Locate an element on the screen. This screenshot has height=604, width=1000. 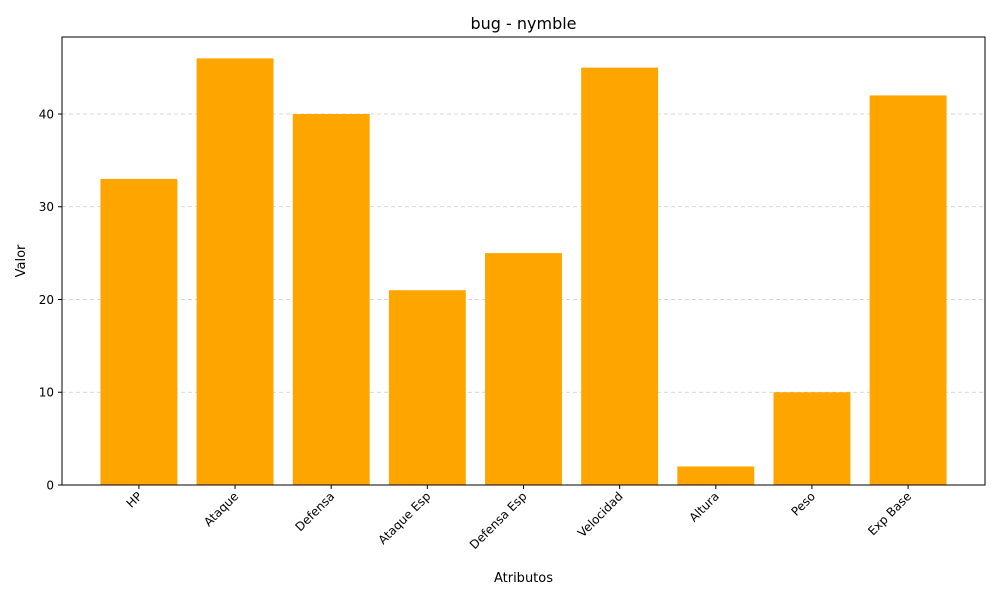
x-tick-label: Ataque Esp is located at coordinates (405, 518).